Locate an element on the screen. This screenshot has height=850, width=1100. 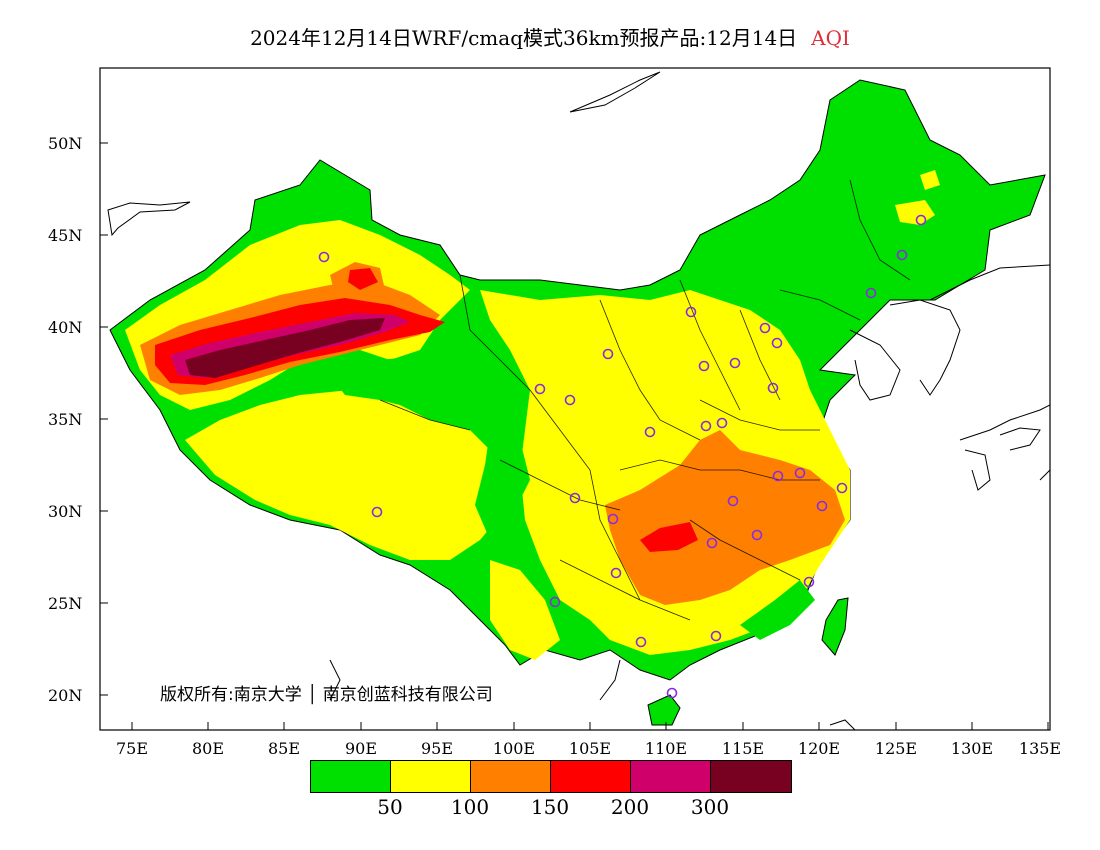
lat-label-25n: 25N is located at coordinates (65, 603).